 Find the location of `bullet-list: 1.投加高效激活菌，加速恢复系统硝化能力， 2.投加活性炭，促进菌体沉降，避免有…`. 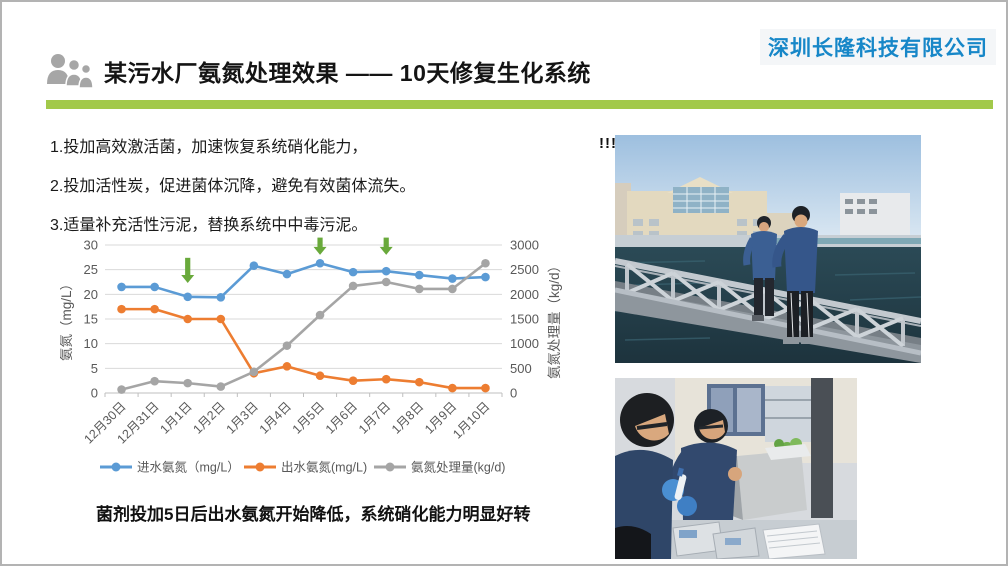

bullet-list: 1.投加高效激活菌，加速恢复系统硝化能力， 2.投加活性炭，促进菌体沉降，避免有… is located at coordinates (310, 186).